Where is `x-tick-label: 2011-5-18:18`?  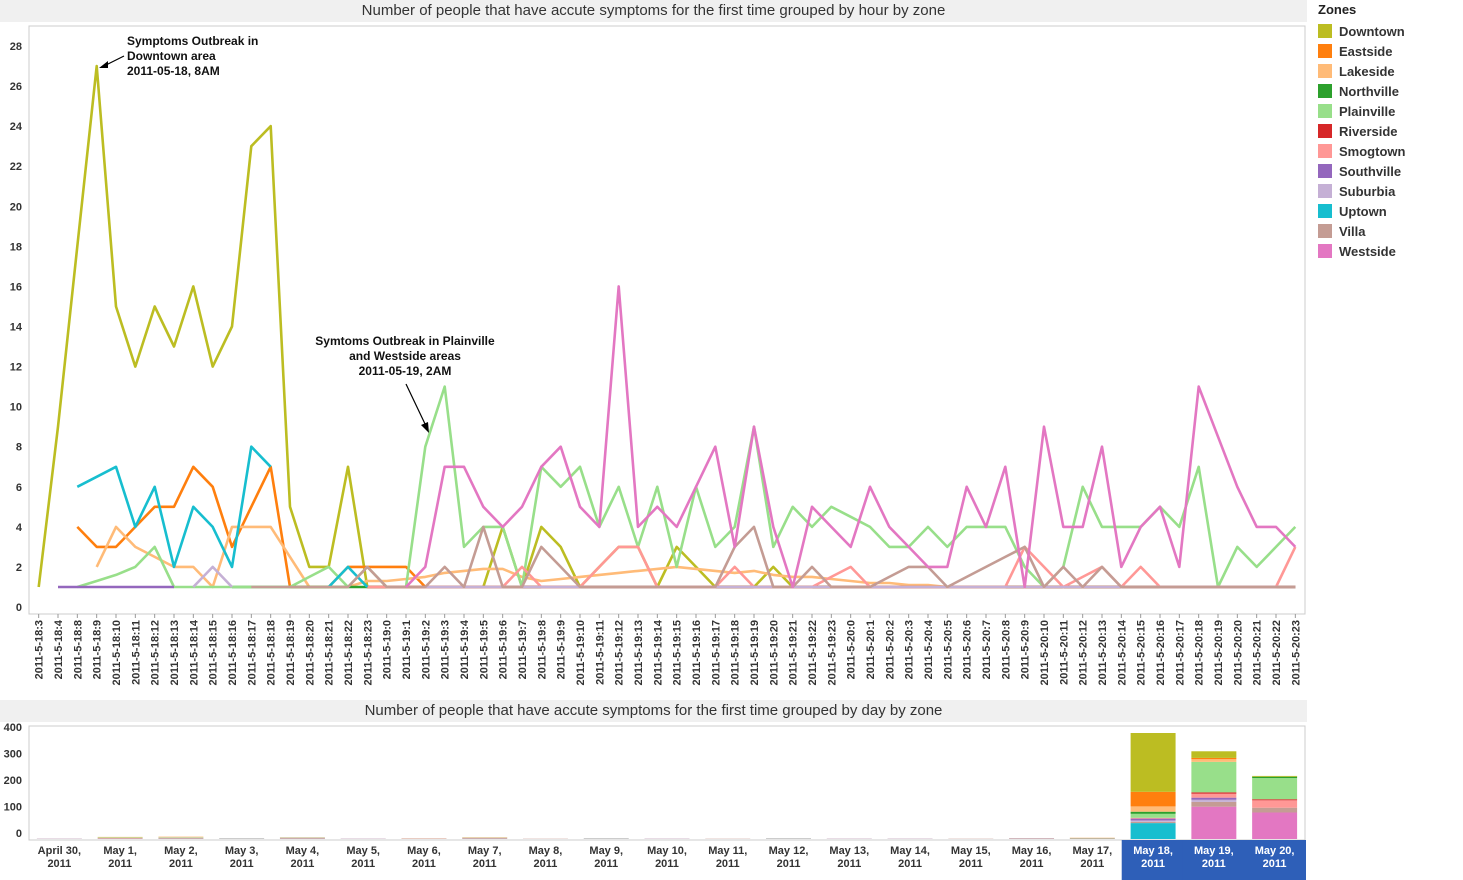
x-tick-label: 2011-5-18:18 is located at coordinates (272, 652).